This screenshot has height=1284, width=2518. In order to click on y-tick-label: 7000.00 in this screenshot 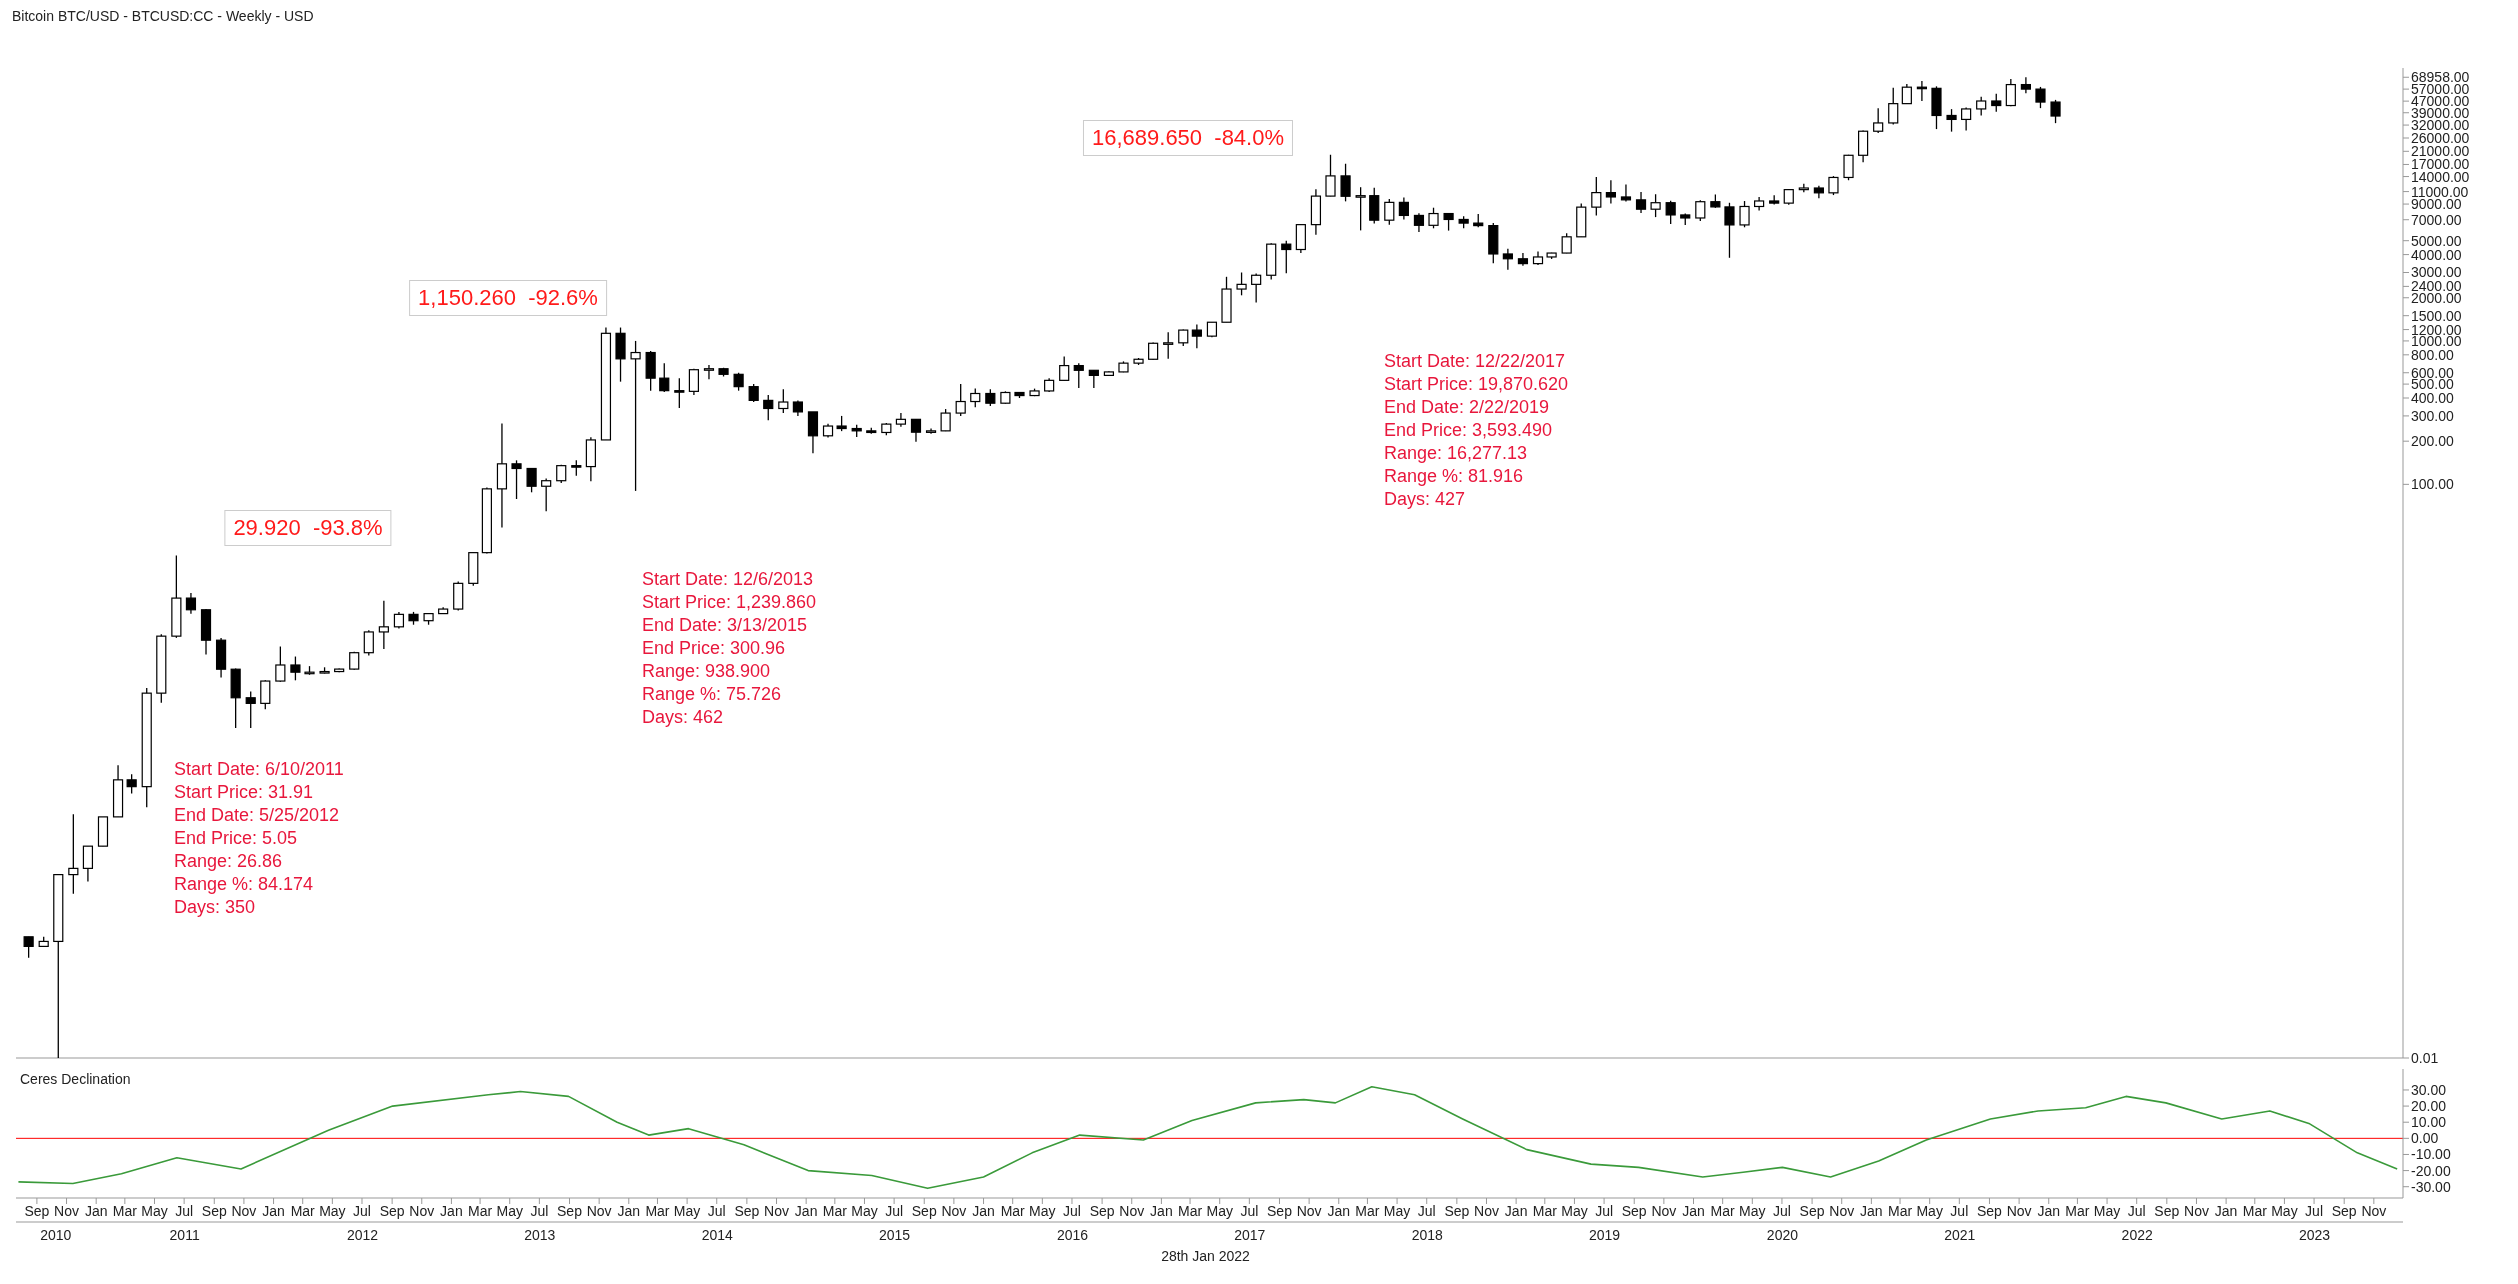, I will do `click(2436, 219)`.